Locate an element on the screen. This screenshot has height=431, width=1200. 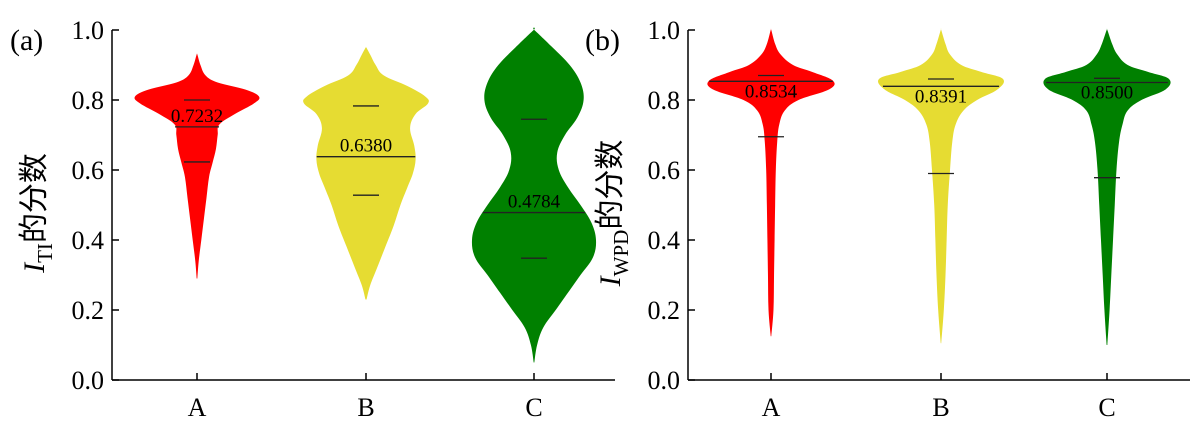
median-label: 0.8534 is located at coordinates (771, 91).